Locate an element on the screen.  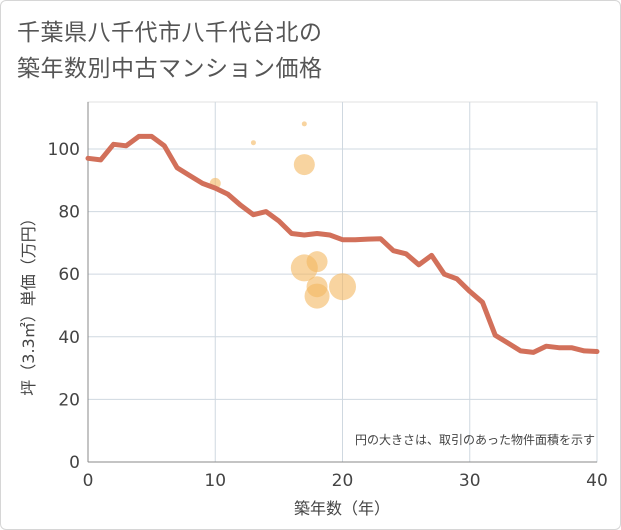
y-tick-label-4: 80 is located at coordinates (69, 213).